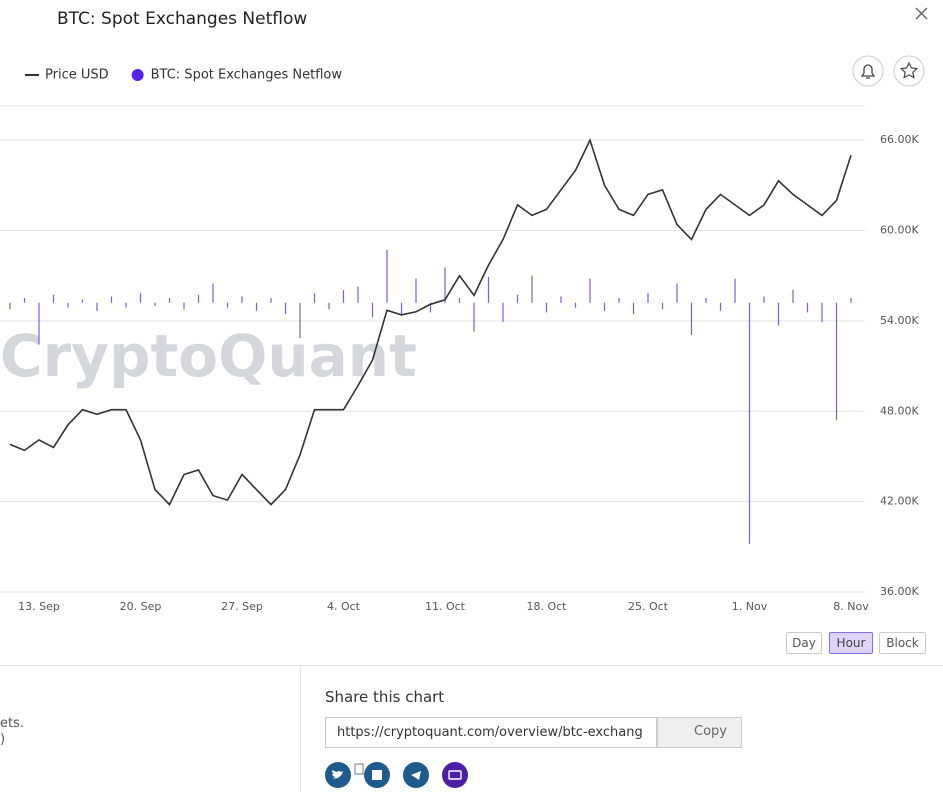  Describe the element at coordinates (247, 75) in the screenshot. I see `legend-label: BTC: Spot Exchanges Netflow` at that location.